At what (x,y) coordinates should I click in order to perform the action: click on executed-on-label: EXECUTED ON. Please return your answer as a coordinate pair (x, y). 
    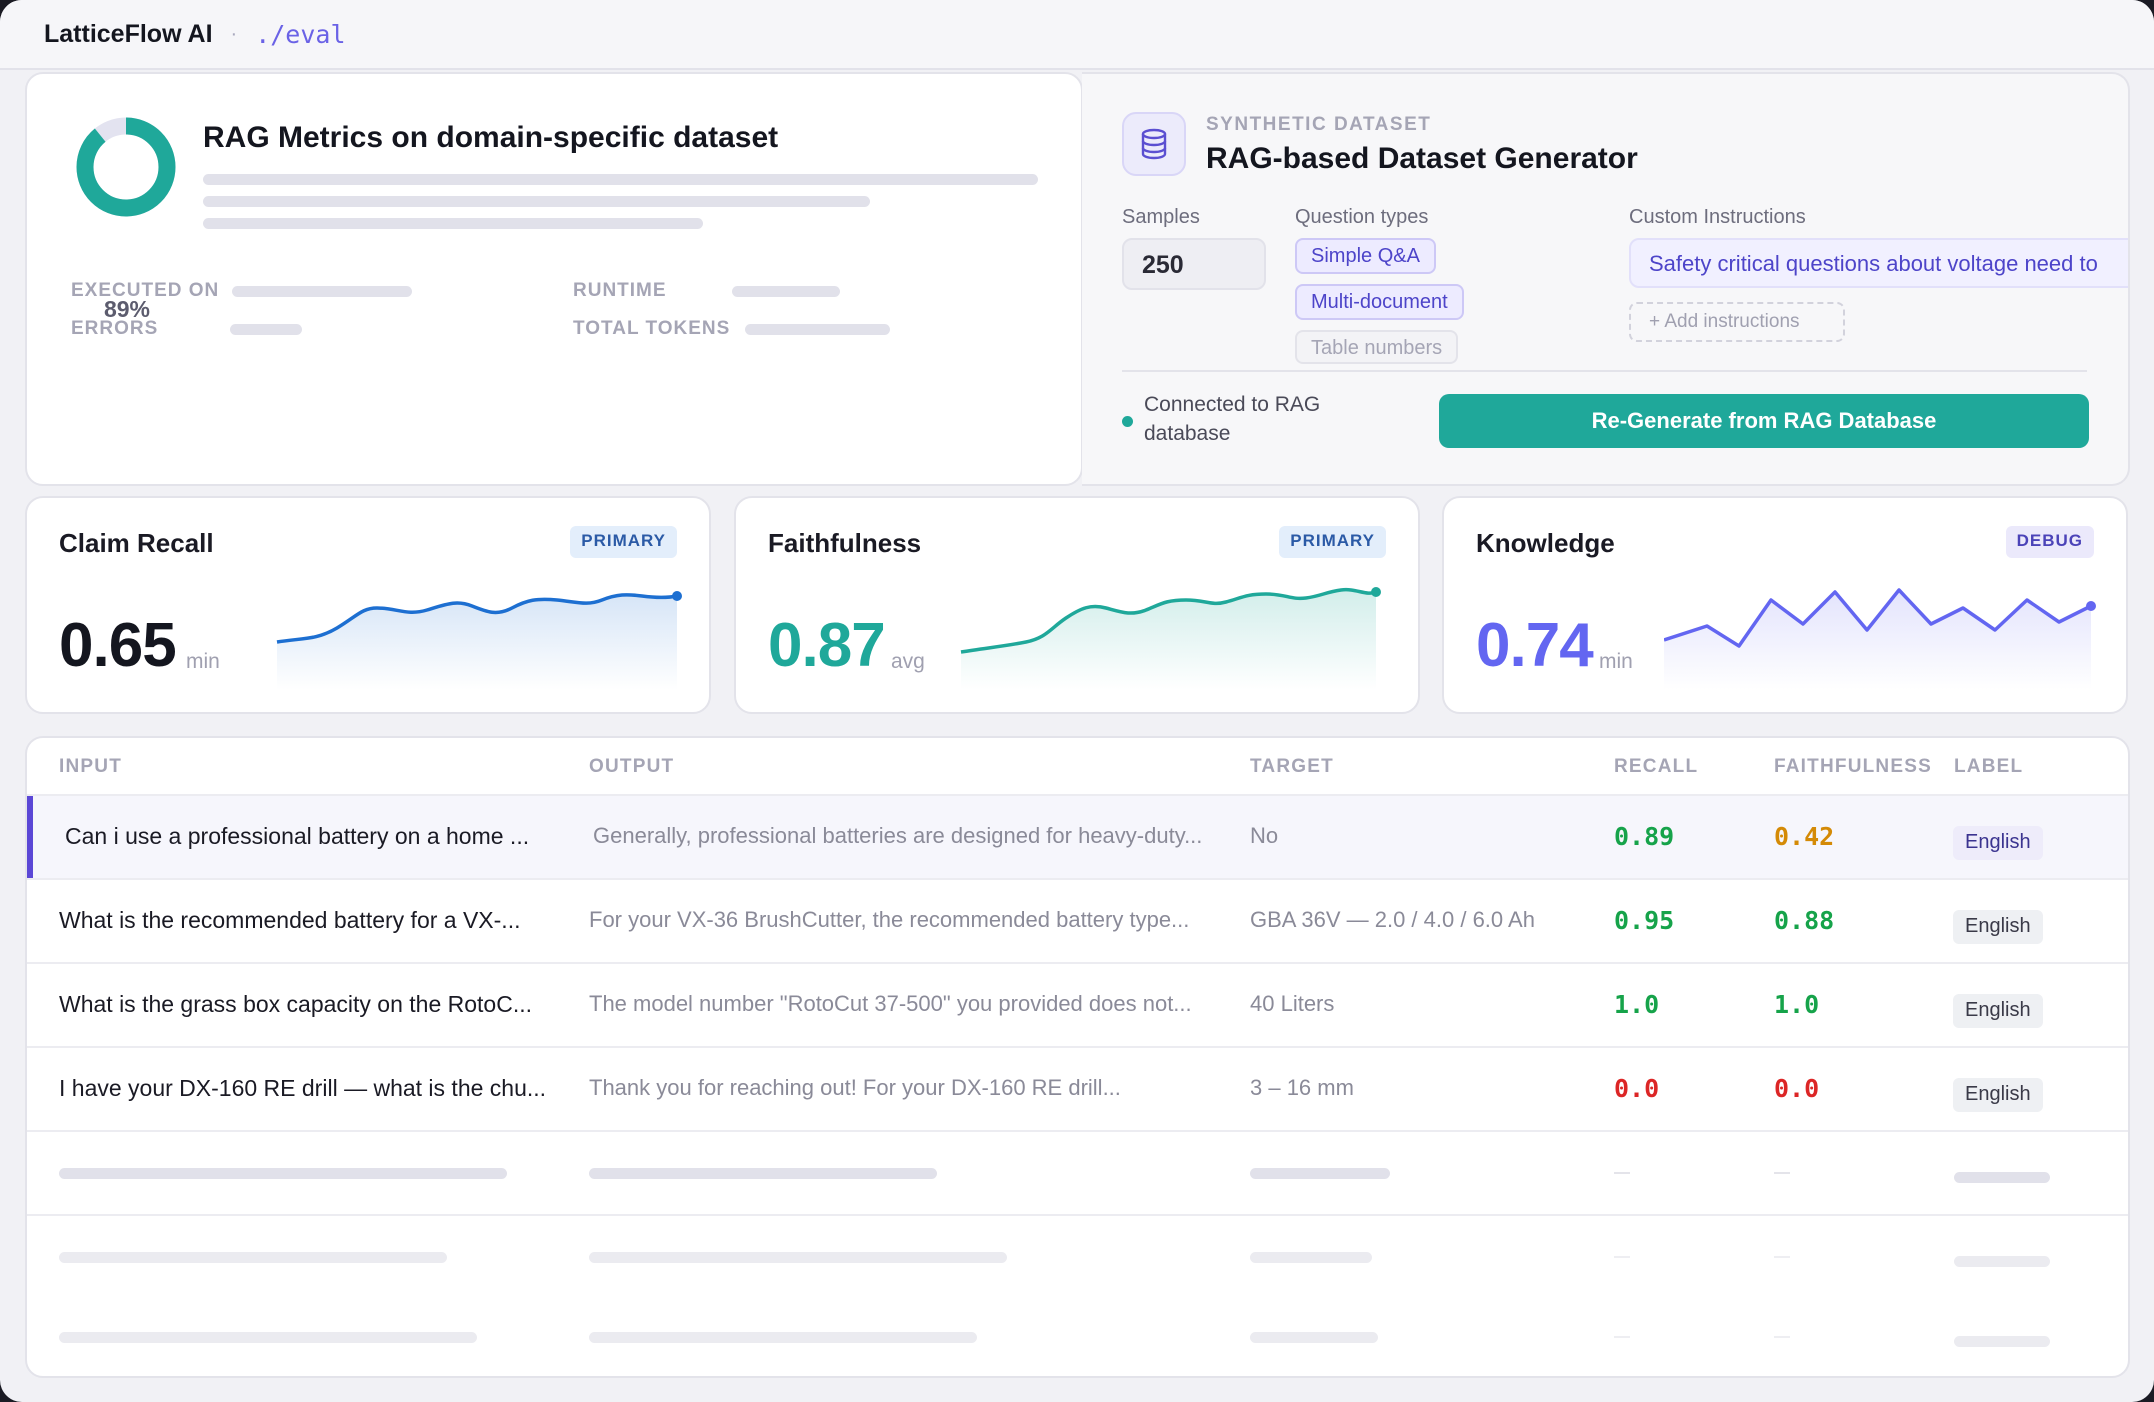
    Looking at the image, I should click on (145, 290).